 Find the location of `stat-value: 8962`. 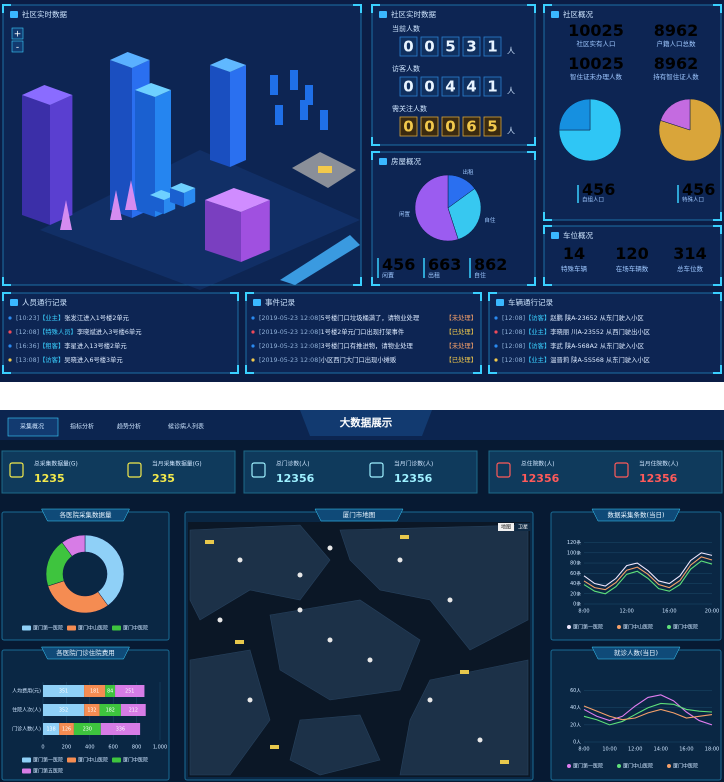

stat-value: 8962 is located at coordinates (676, 30).